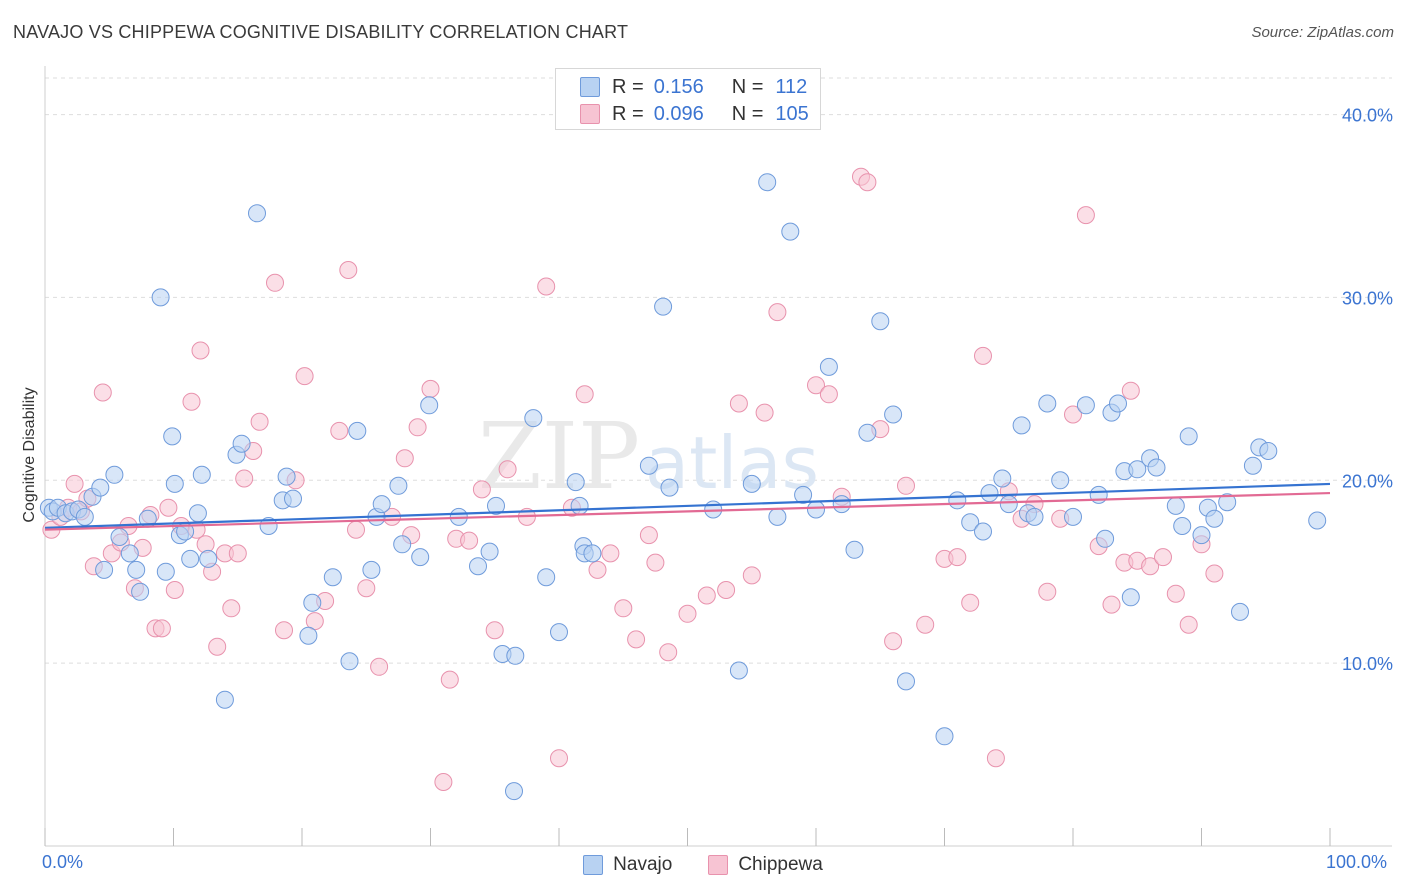 This screenshot has width=1406, height=892. Describe the element at coordinates (627, 865) in the screenshot. I see `legend-item-navajo: Navajo` at that location.